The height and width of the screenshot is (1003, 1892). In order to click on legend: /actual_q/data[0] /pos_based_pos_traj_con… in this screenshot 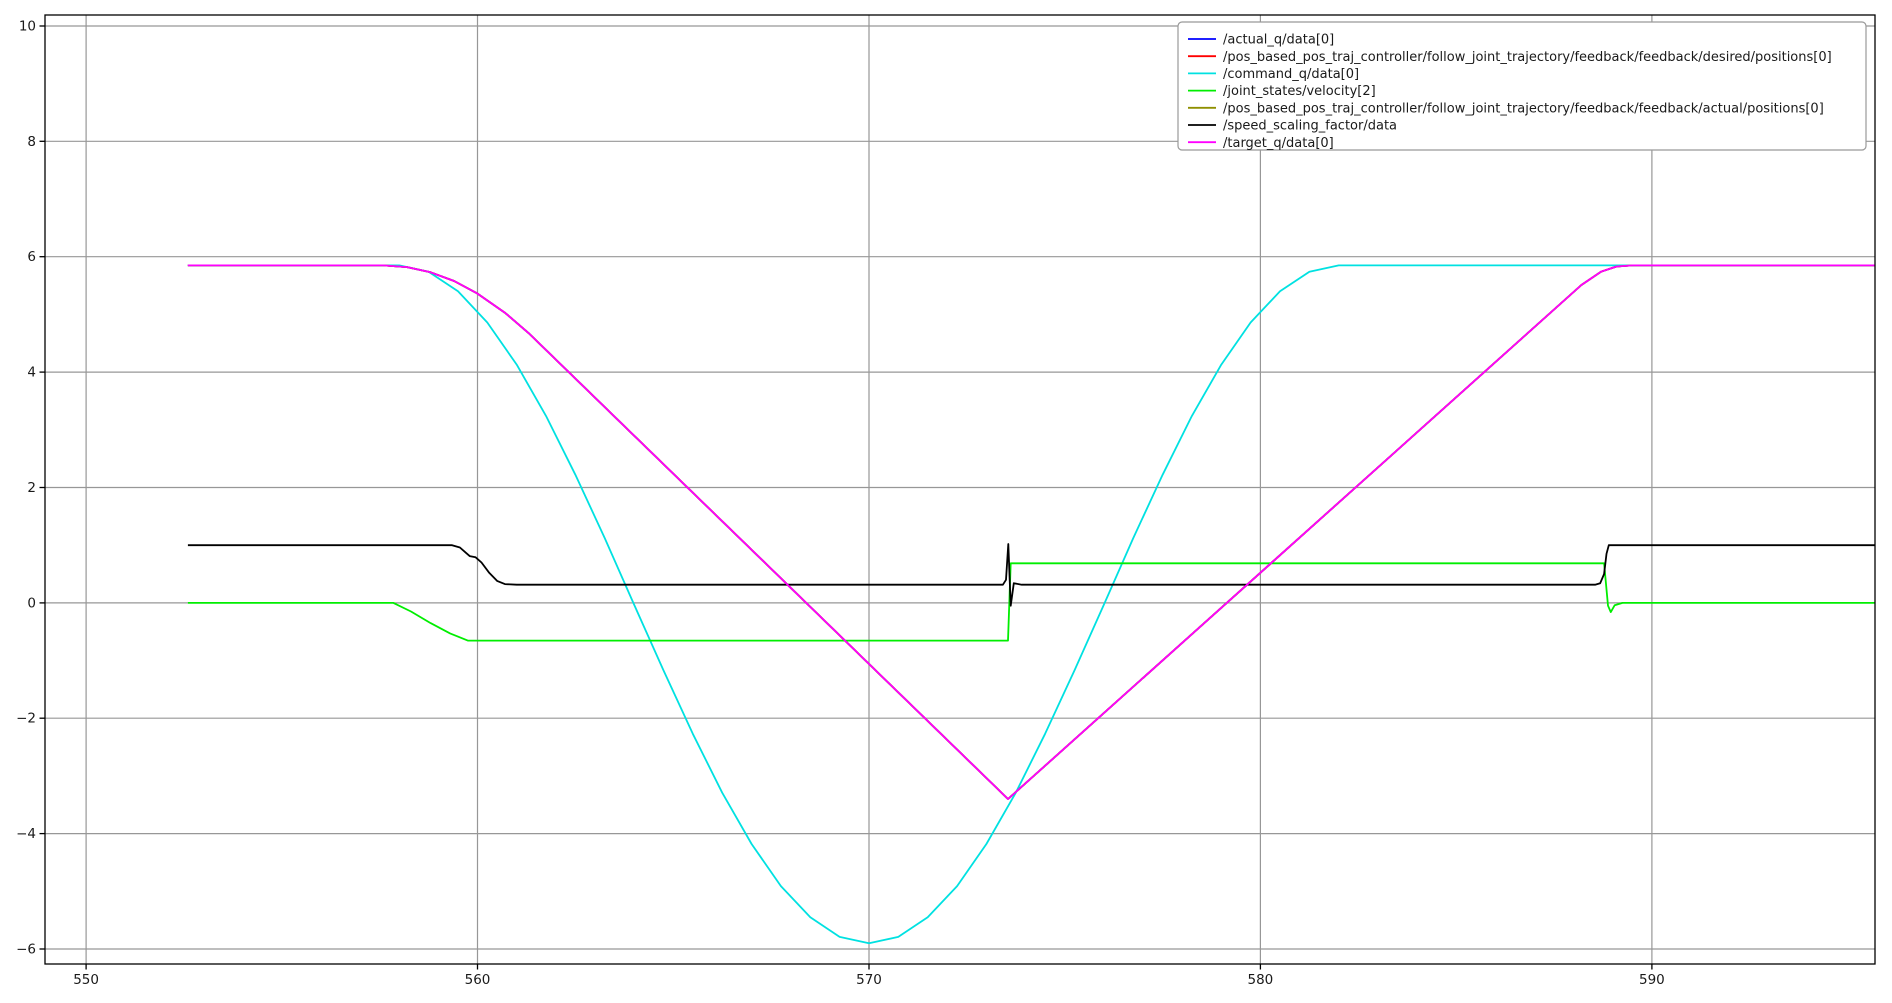, I will do `click(1522, 86)`.